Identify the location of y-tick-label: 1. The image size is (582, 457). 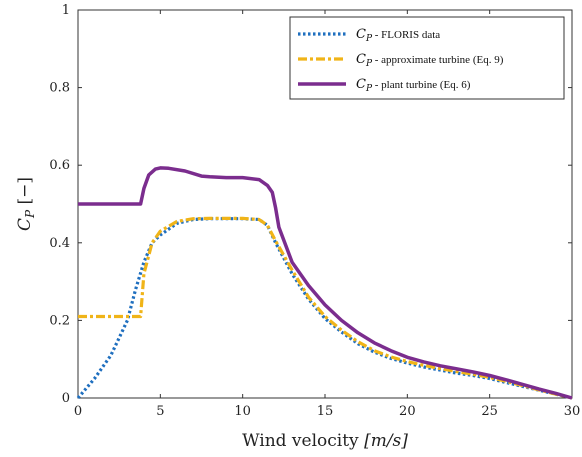
(66, 10).